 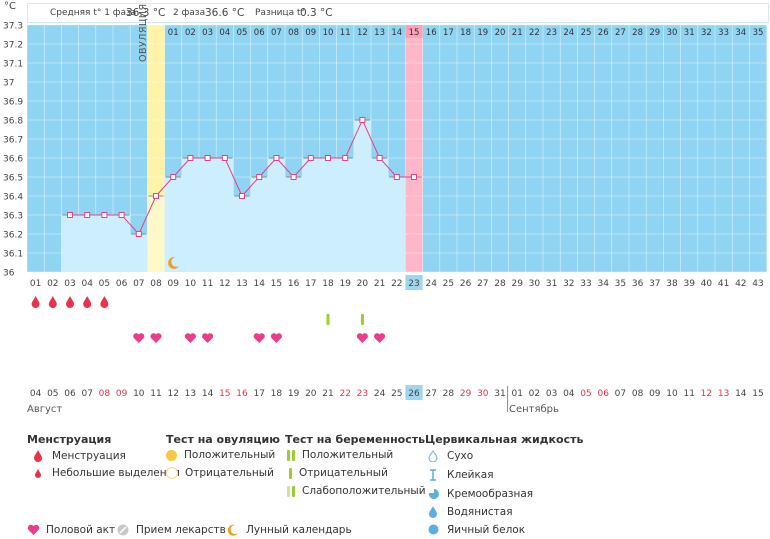 I want to click on y-tick-label: 37.2, so click(x=13, y=46).